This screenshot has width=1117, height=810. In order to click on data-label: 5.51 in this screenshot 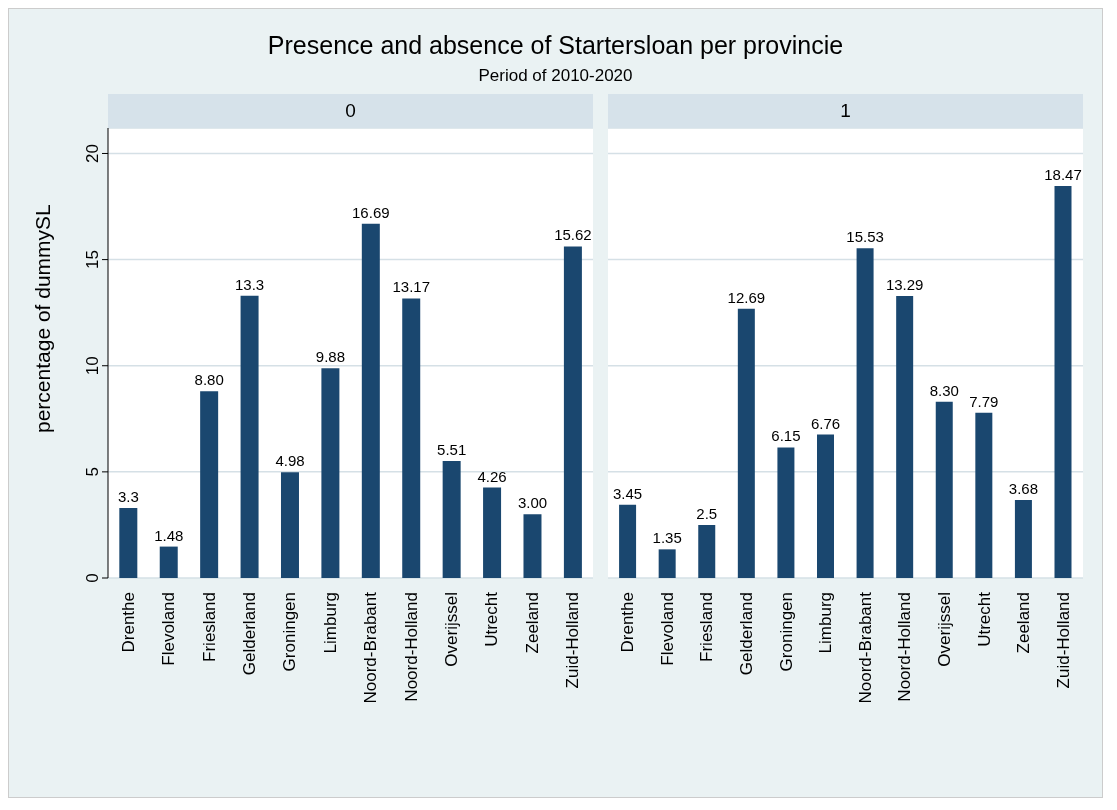, I will do `click(452, 450)`.